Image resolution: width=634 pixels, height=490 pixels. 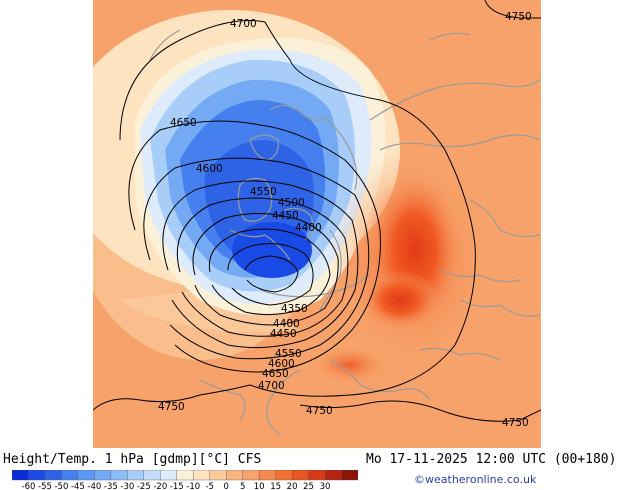 I want to click on contour-label-4350-s: 4350, so click(x=294, y=309).